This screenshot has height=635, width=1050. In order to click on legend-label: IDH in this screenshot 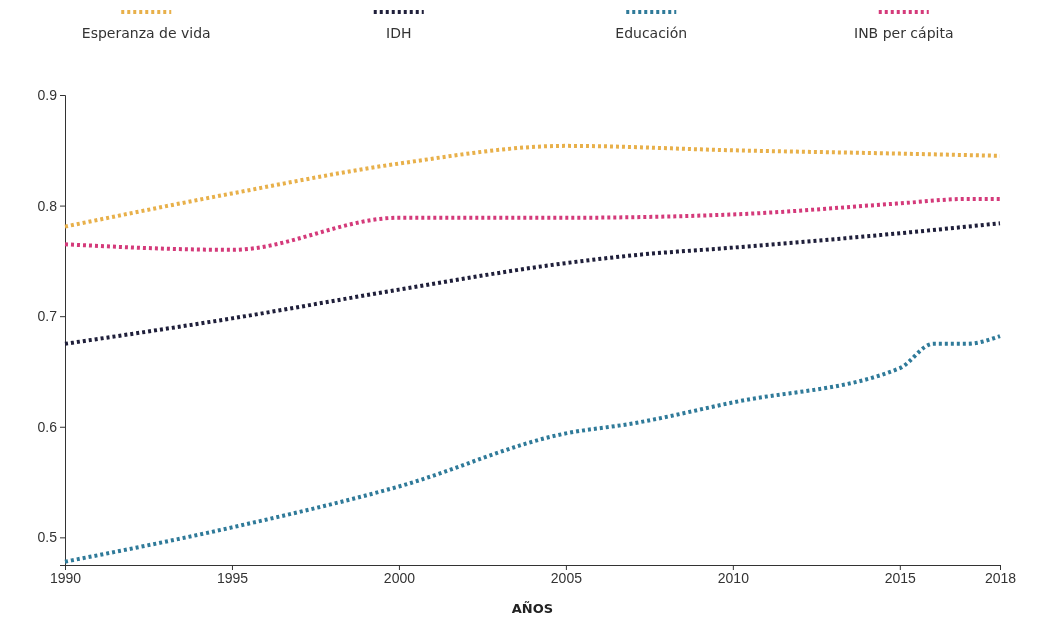, I will do `click(399, 33)`.